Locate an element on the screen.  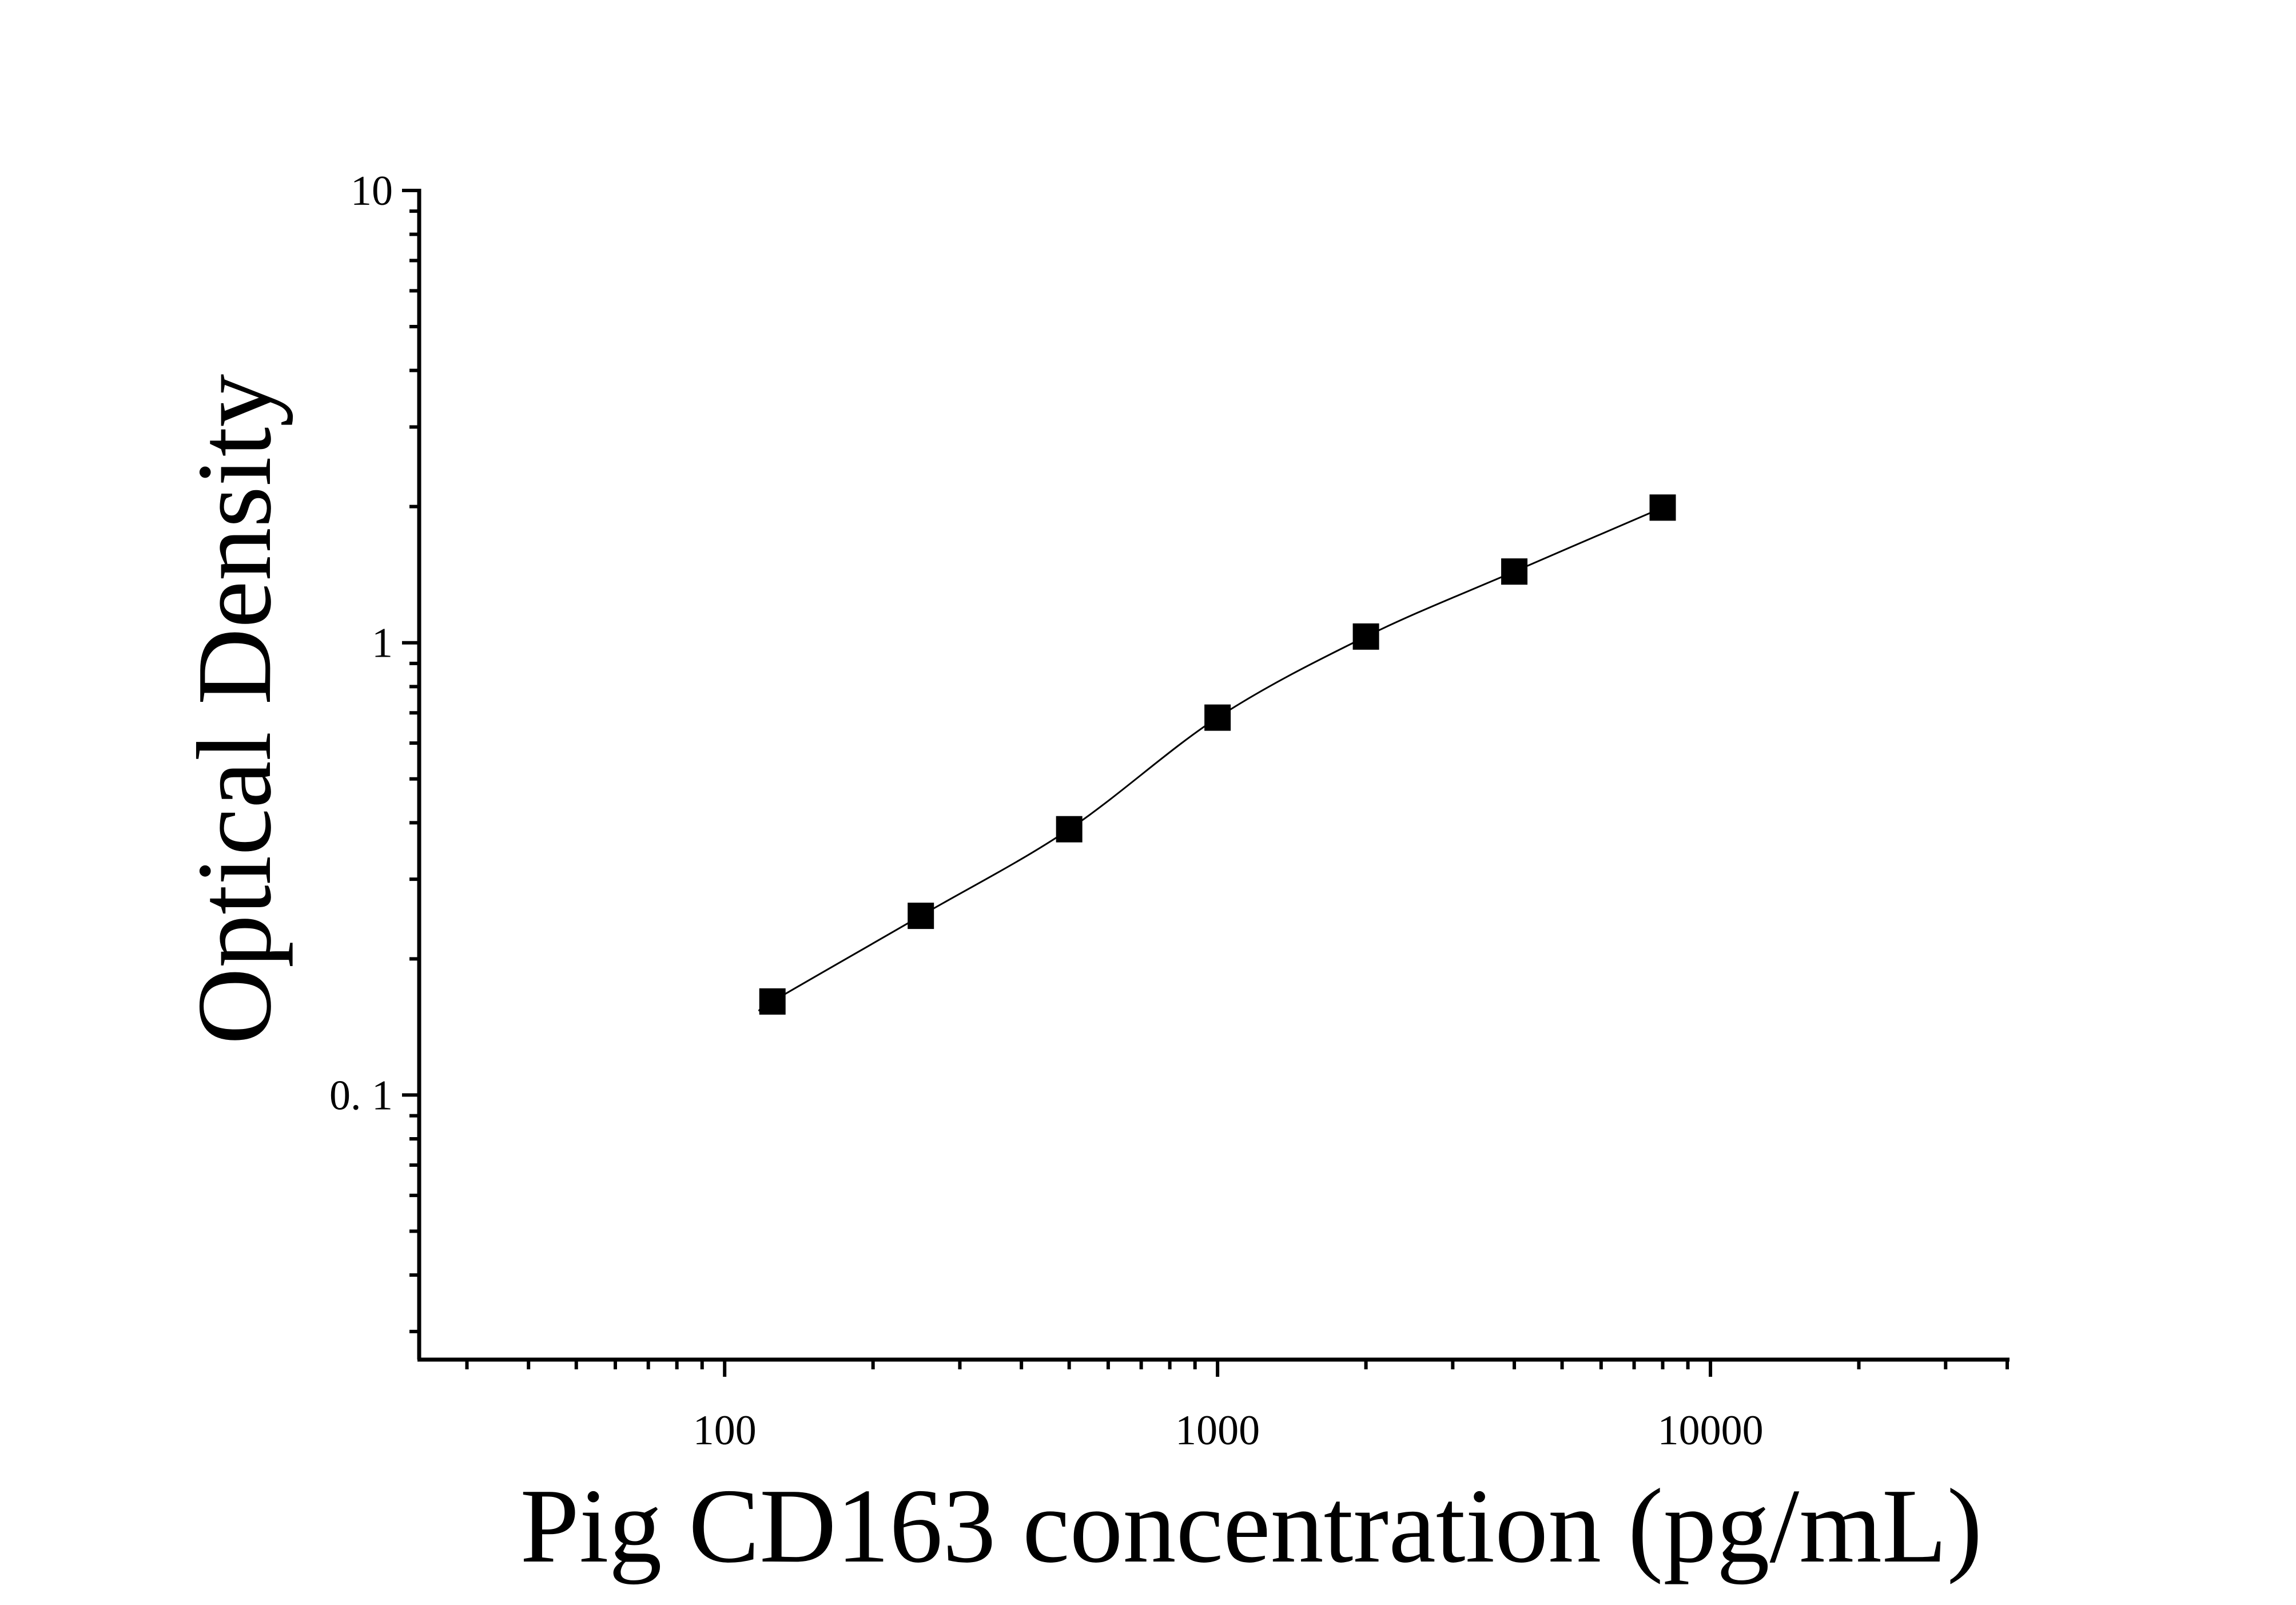
y-tick-label: 0. 1 is located at coordinates (361, 1095).